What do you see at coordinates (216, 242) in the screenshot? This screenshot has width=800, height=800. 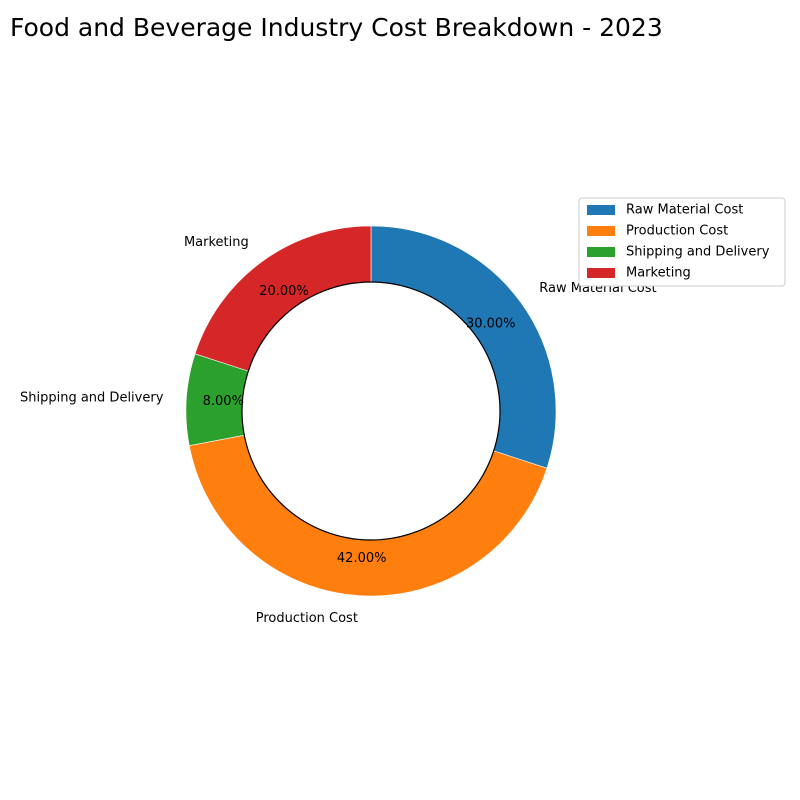 I see `slice-label-marketing: Marketing` at bounding box center [216, 242].